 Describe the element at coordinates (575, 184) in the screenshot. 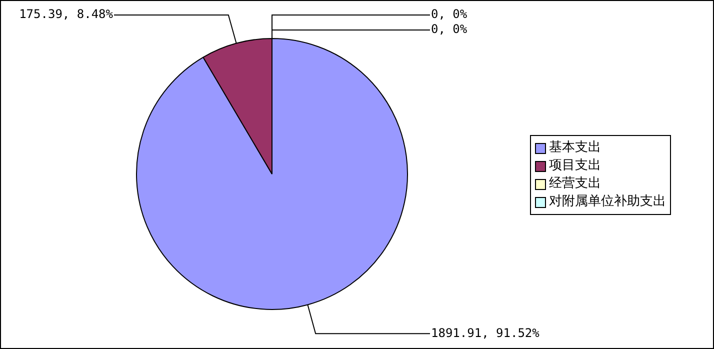

I see `legend-label: 经营支出` at that location.